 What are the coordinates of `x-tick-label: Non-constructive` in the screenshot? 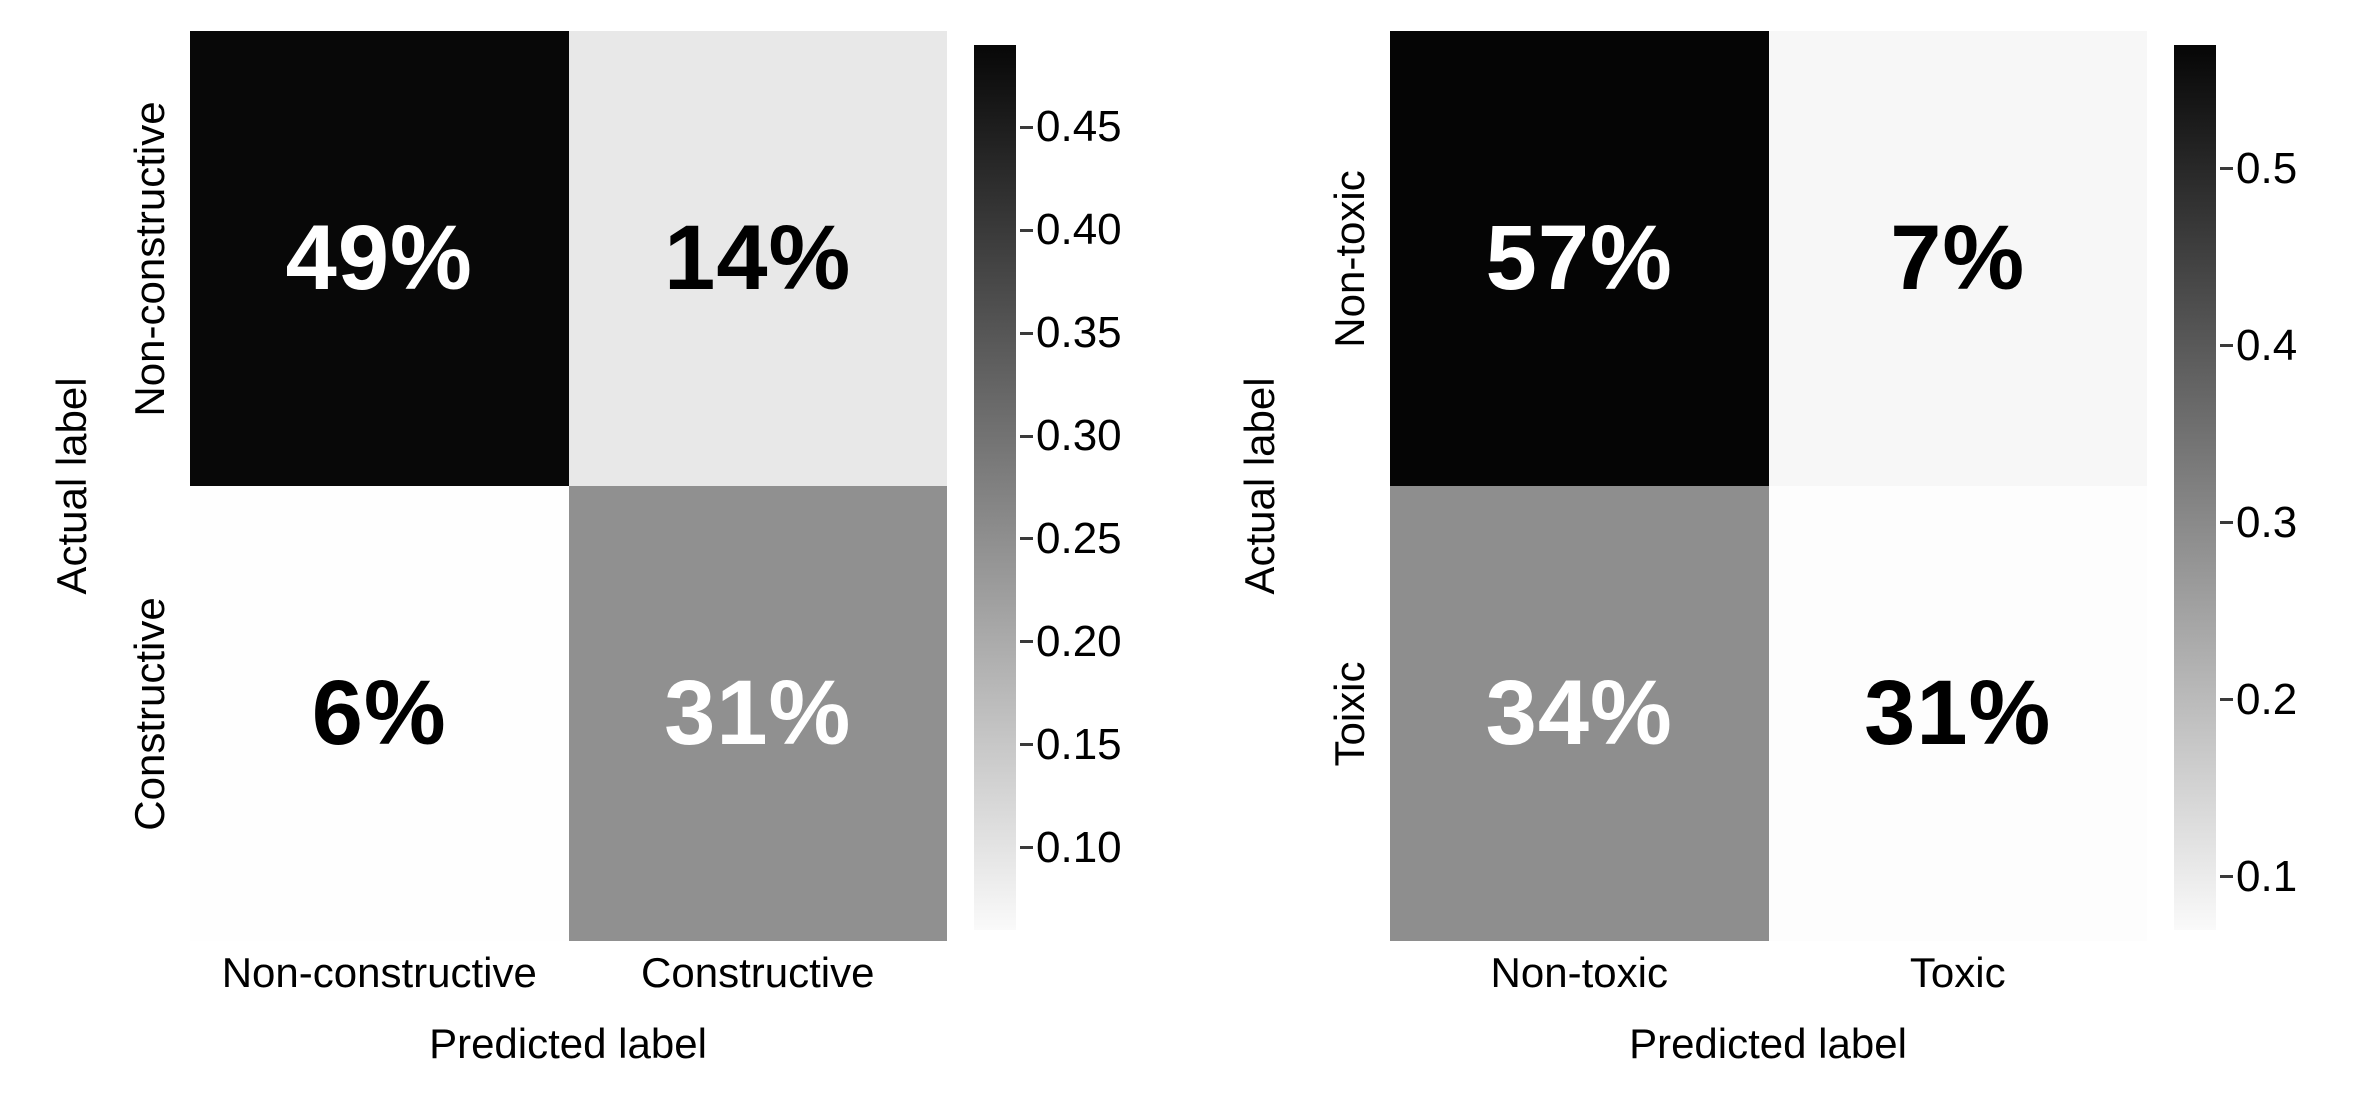 It's located at (379, 972).